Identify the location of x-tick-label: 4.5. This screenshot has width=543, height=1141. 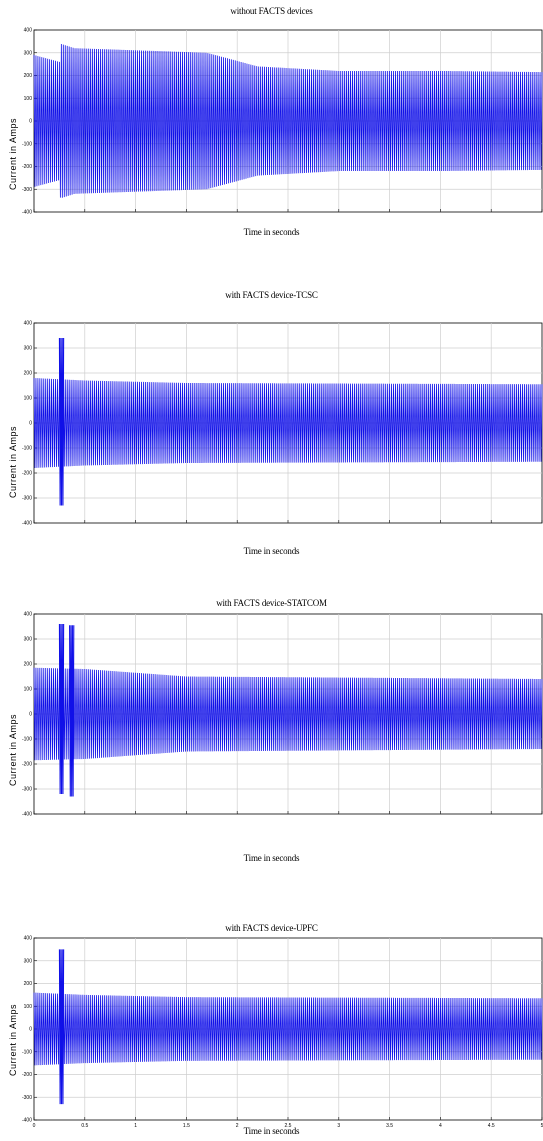
(491, 1126).